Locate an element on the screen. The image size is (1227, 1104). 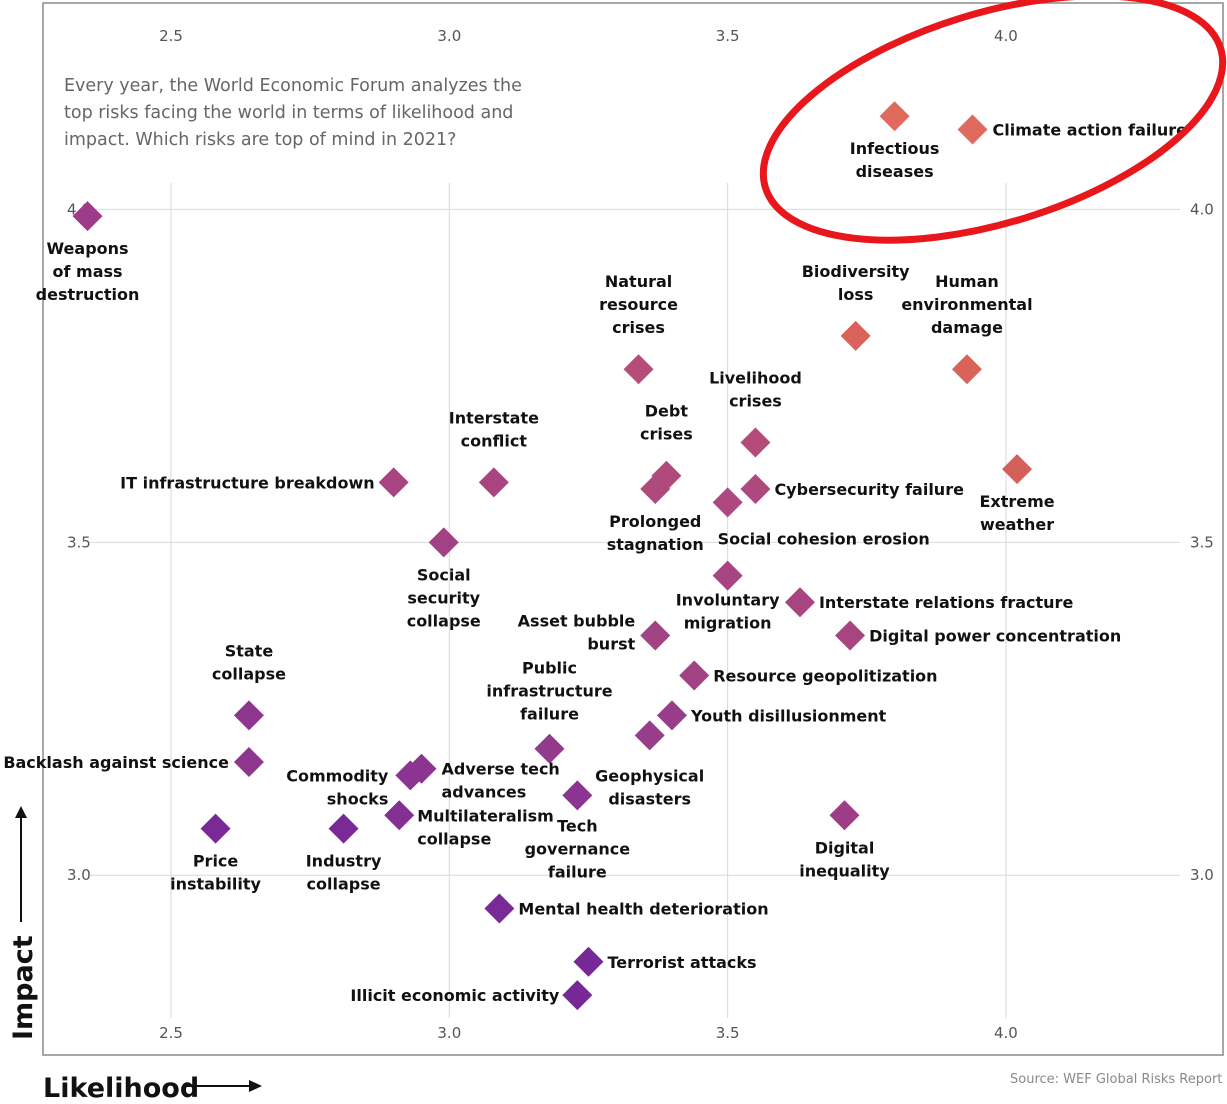
risk-label: IT infrastructure breakdown is located at coordinates (247, 482).